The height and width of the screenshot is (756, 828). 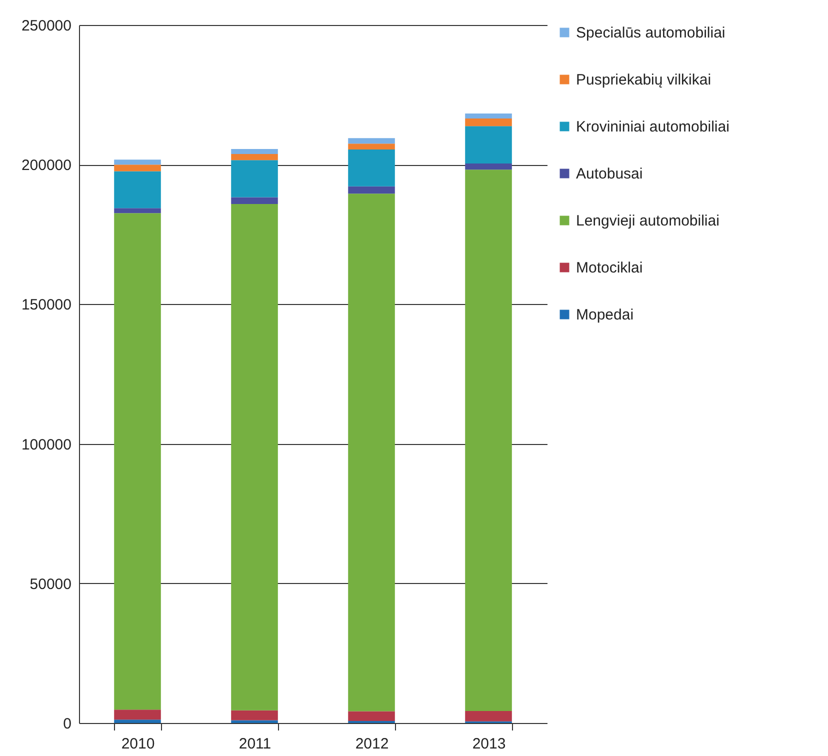 I want to click on x-tick-label: 2012, so click(x=372, y=744).